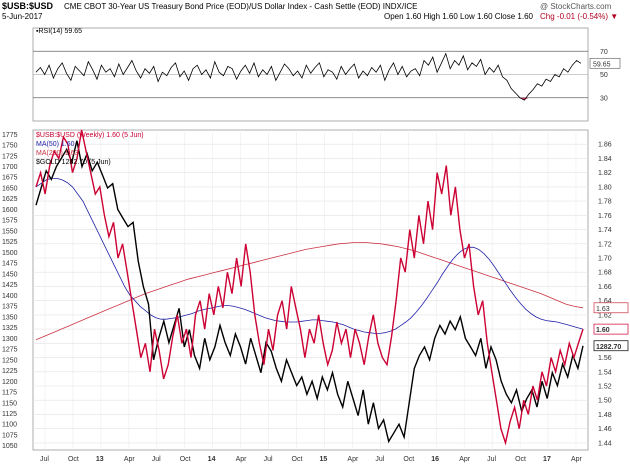  What do you see at coordinates (10, 221) in the screenshot?
I see `gold-tick-label: 1575` at bounding box center [10, 221].